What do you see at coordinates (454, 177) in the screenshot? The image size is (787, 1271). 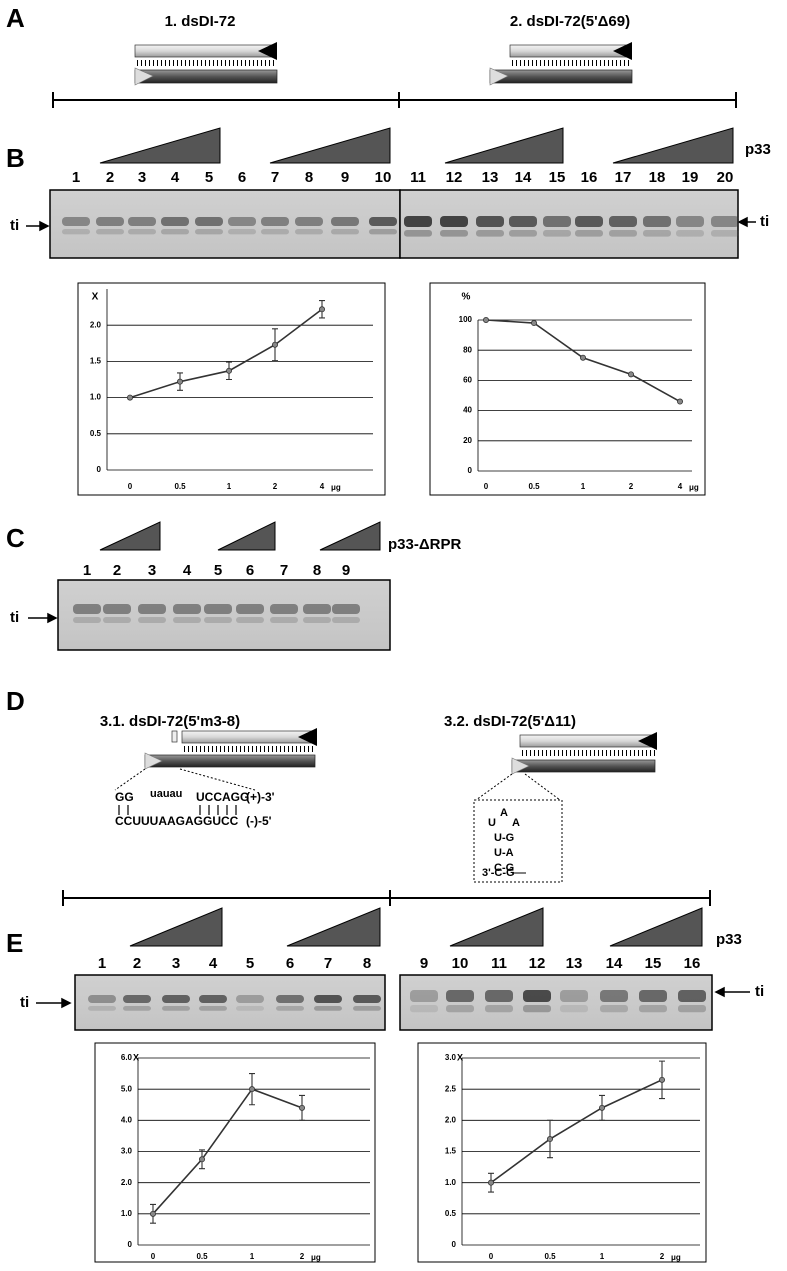 I see `lane-number: 12` at bounding box center [454, 177].